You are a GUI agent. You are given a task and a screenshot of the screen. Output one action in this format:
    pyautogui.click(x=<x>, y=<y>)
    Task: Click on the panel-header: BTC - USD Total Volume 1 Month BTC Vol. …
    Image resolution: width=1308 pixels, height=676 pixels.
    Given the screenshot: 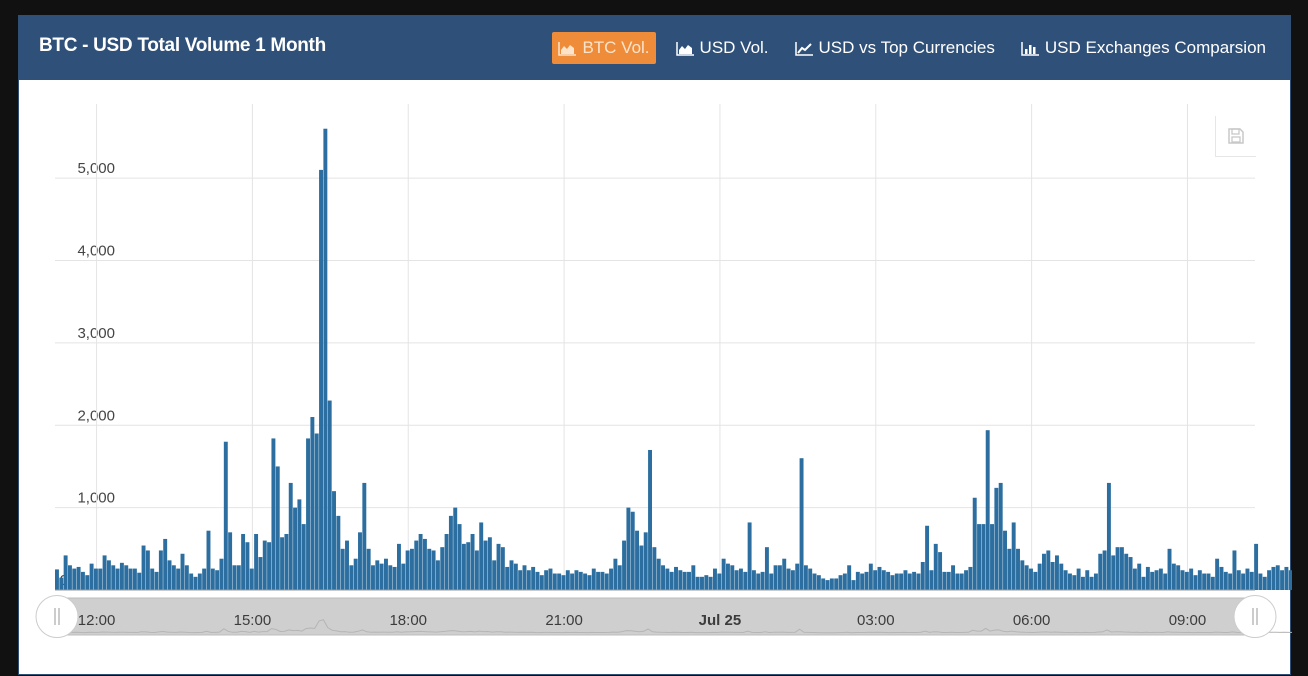 What is the action you would take?
    pyautogui.click(x=654, y=48)
    